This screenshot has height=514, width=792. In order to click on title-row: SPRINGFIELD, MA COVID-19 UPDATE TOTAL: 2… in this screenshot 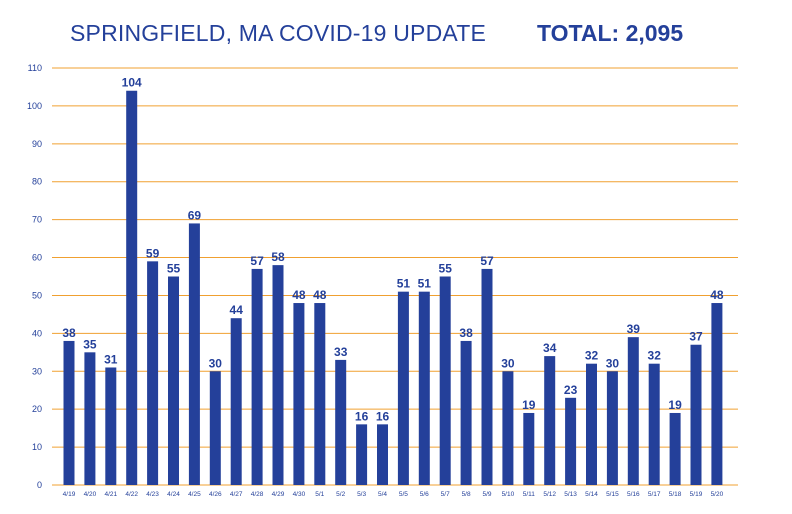, I will do `click(396, 38)`.